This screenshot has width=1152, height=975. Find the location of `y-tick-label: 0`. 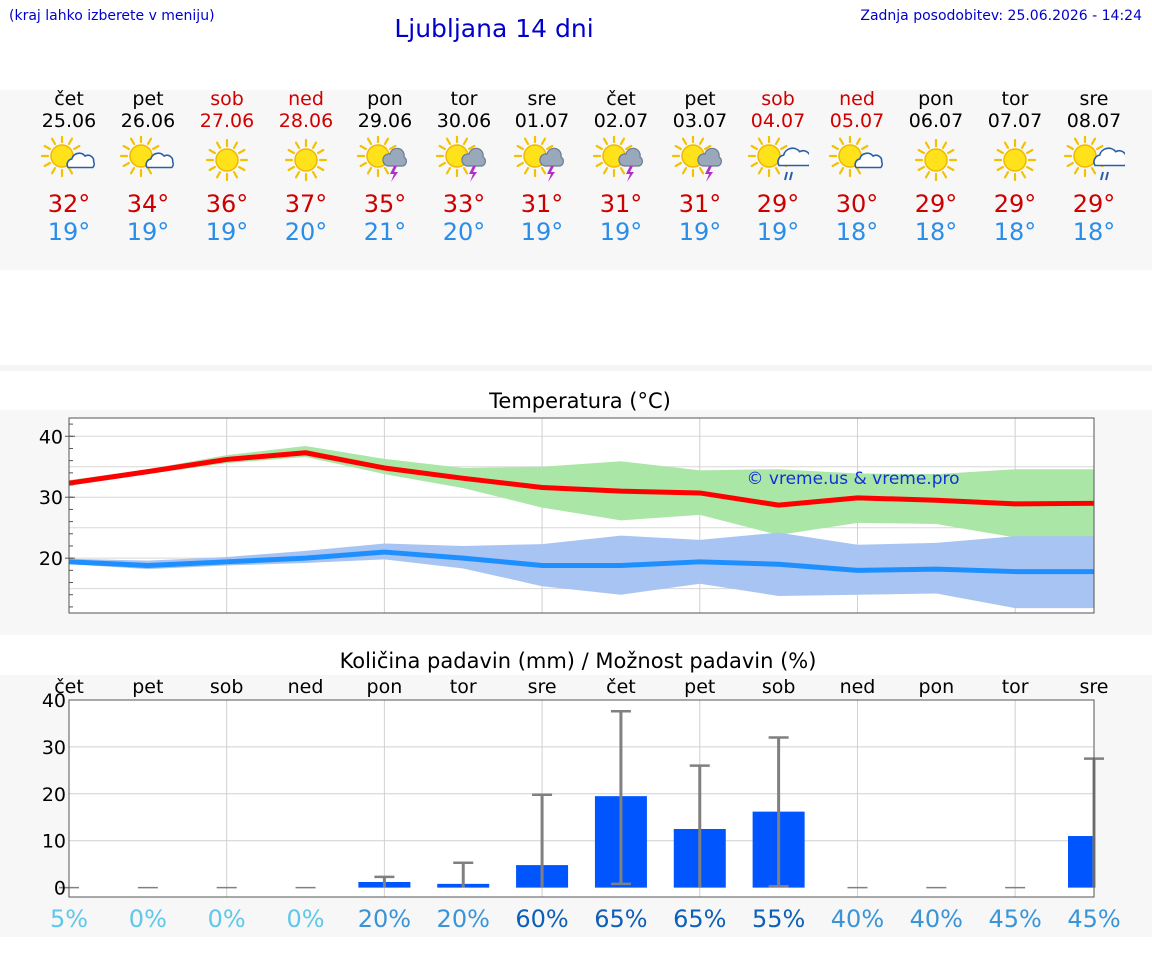

y-tick-label: 0 is located at coordinates (60, 889).